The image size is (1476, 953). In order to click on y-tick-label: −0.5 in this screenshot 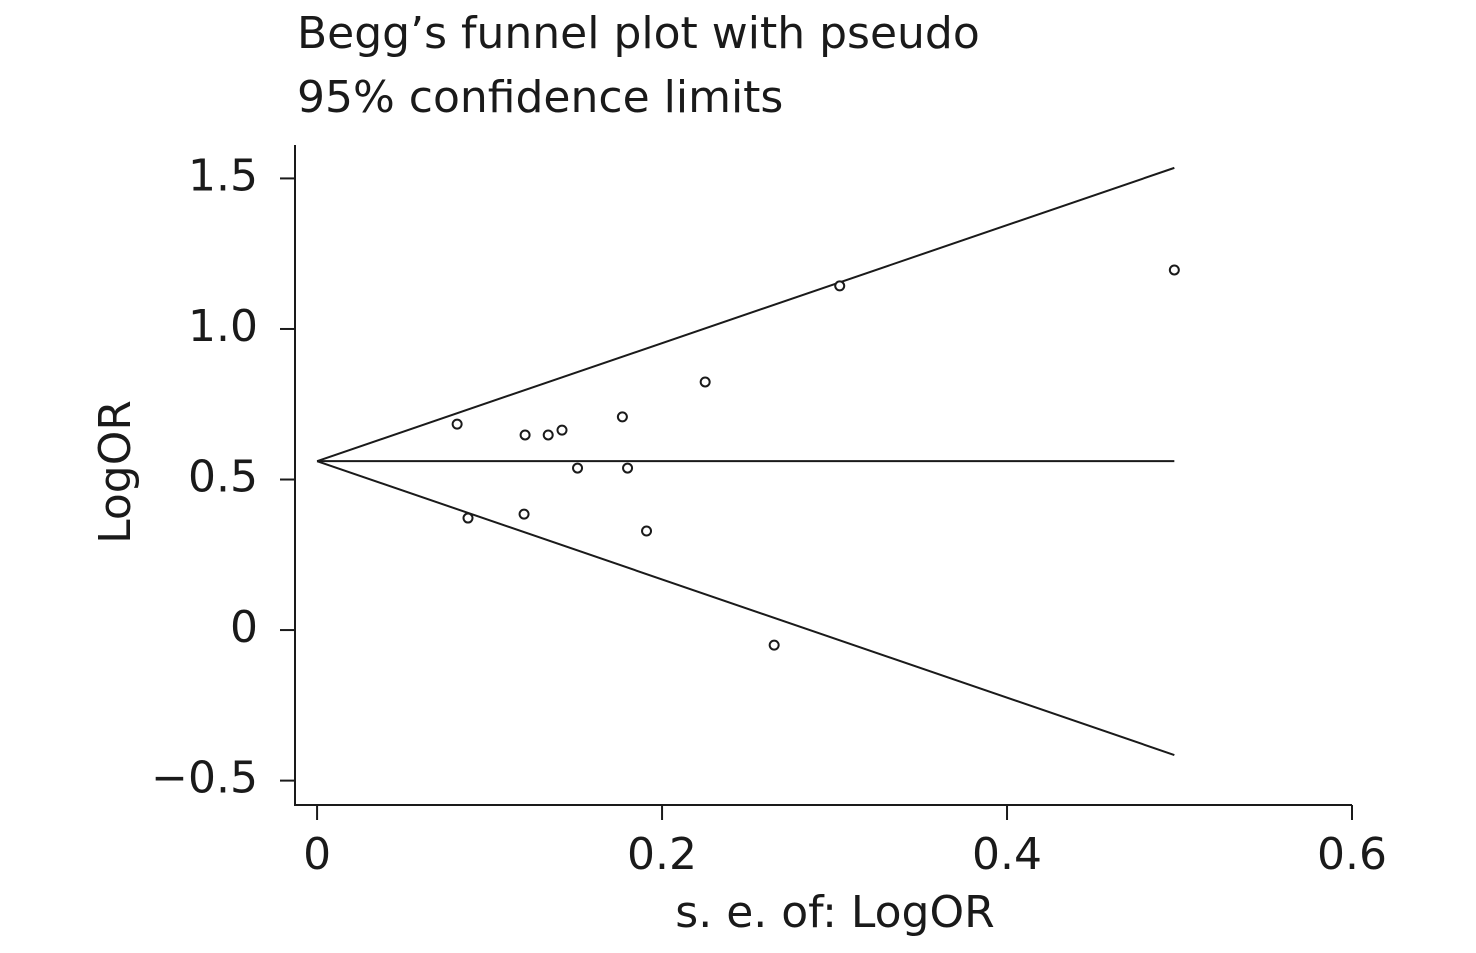, I will do `click(204, 778)`.